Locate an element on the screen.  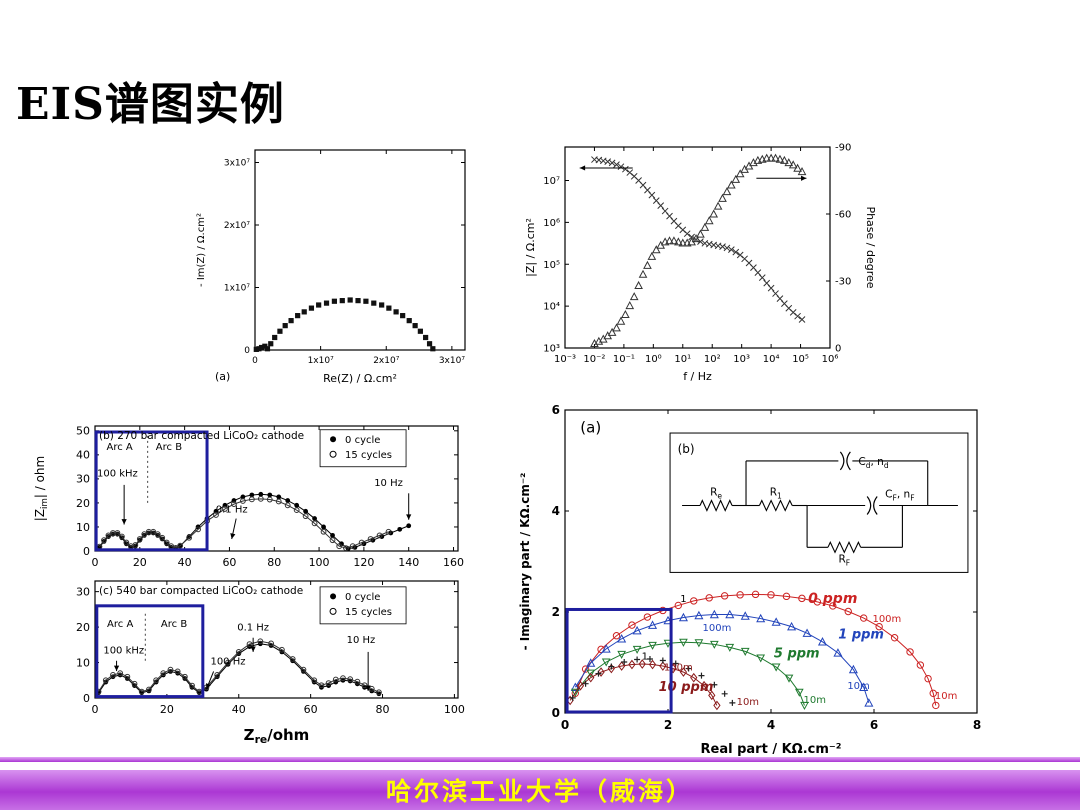
svg-text: 1 ppm is located at coordinates (861, 634).